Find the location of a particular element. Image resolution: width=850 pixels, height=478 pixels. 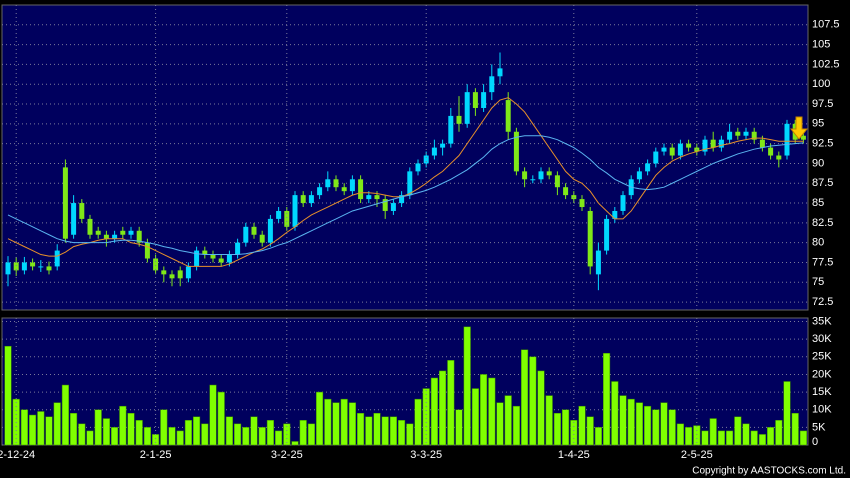

y-tick-label: 5K is located at coordinates (819, 427).